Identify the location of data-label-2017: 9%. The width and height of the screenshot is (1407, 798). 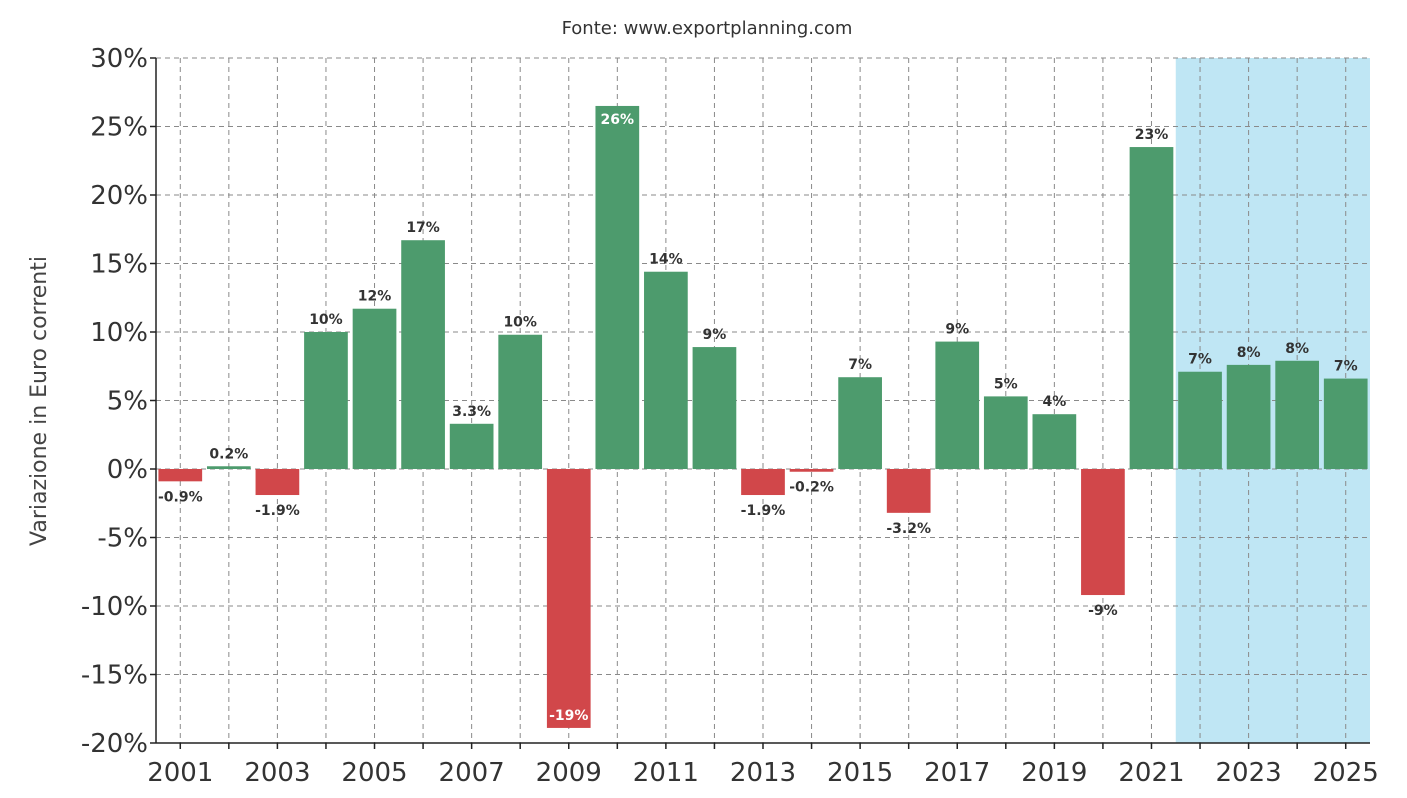
(957, 330).